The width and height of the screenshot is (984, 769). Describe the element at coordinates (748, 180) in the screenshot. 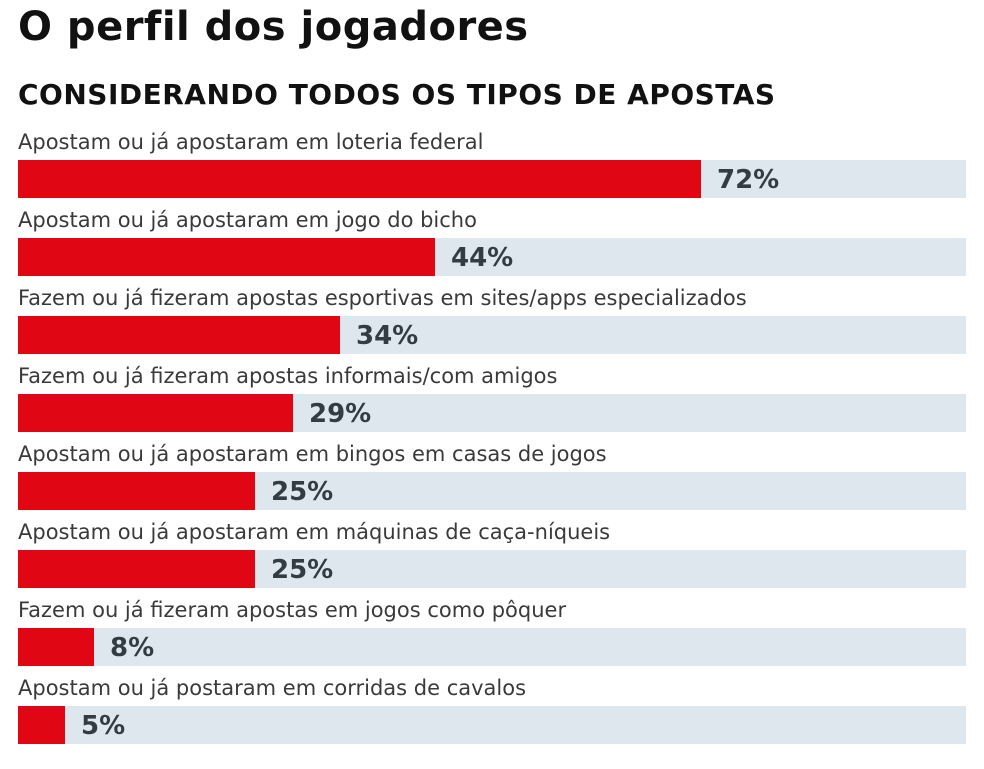

I see `bar-value-label: 72%` at that location.